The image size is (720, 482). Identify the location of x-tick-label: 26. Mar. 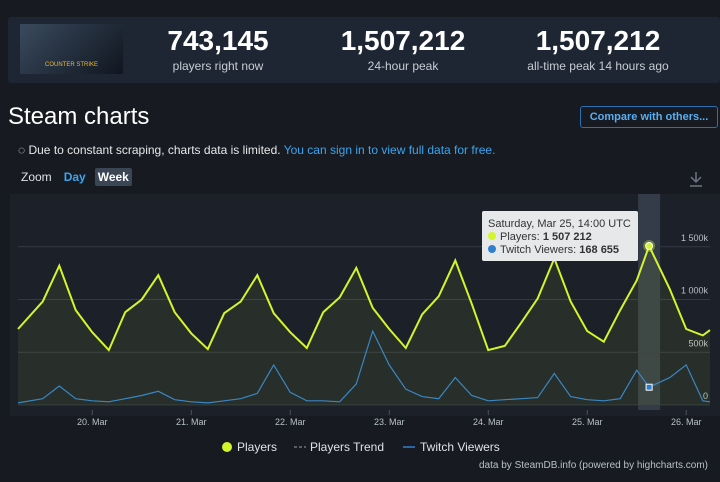
(686, 422).